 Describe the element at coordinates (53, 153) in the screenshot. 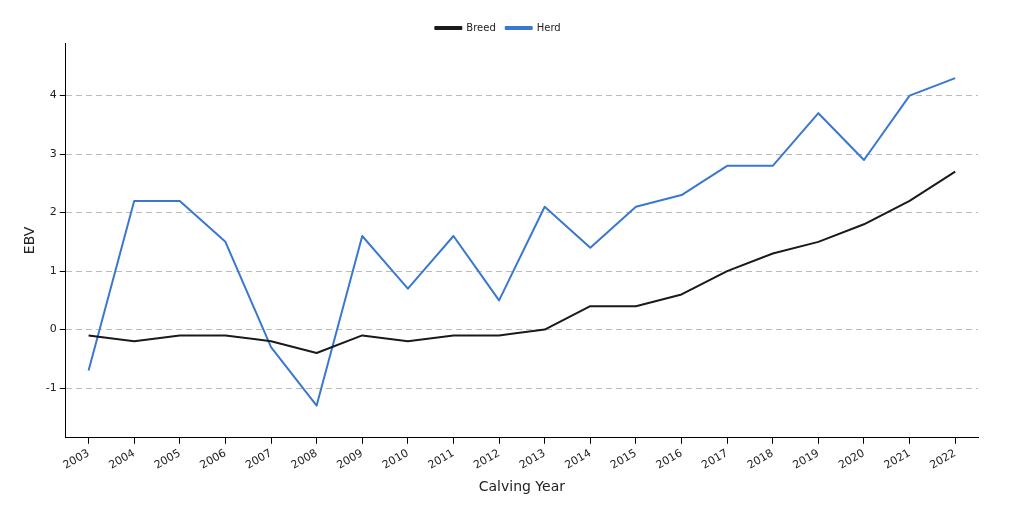

I see `y-tick-label: 3` at that location.